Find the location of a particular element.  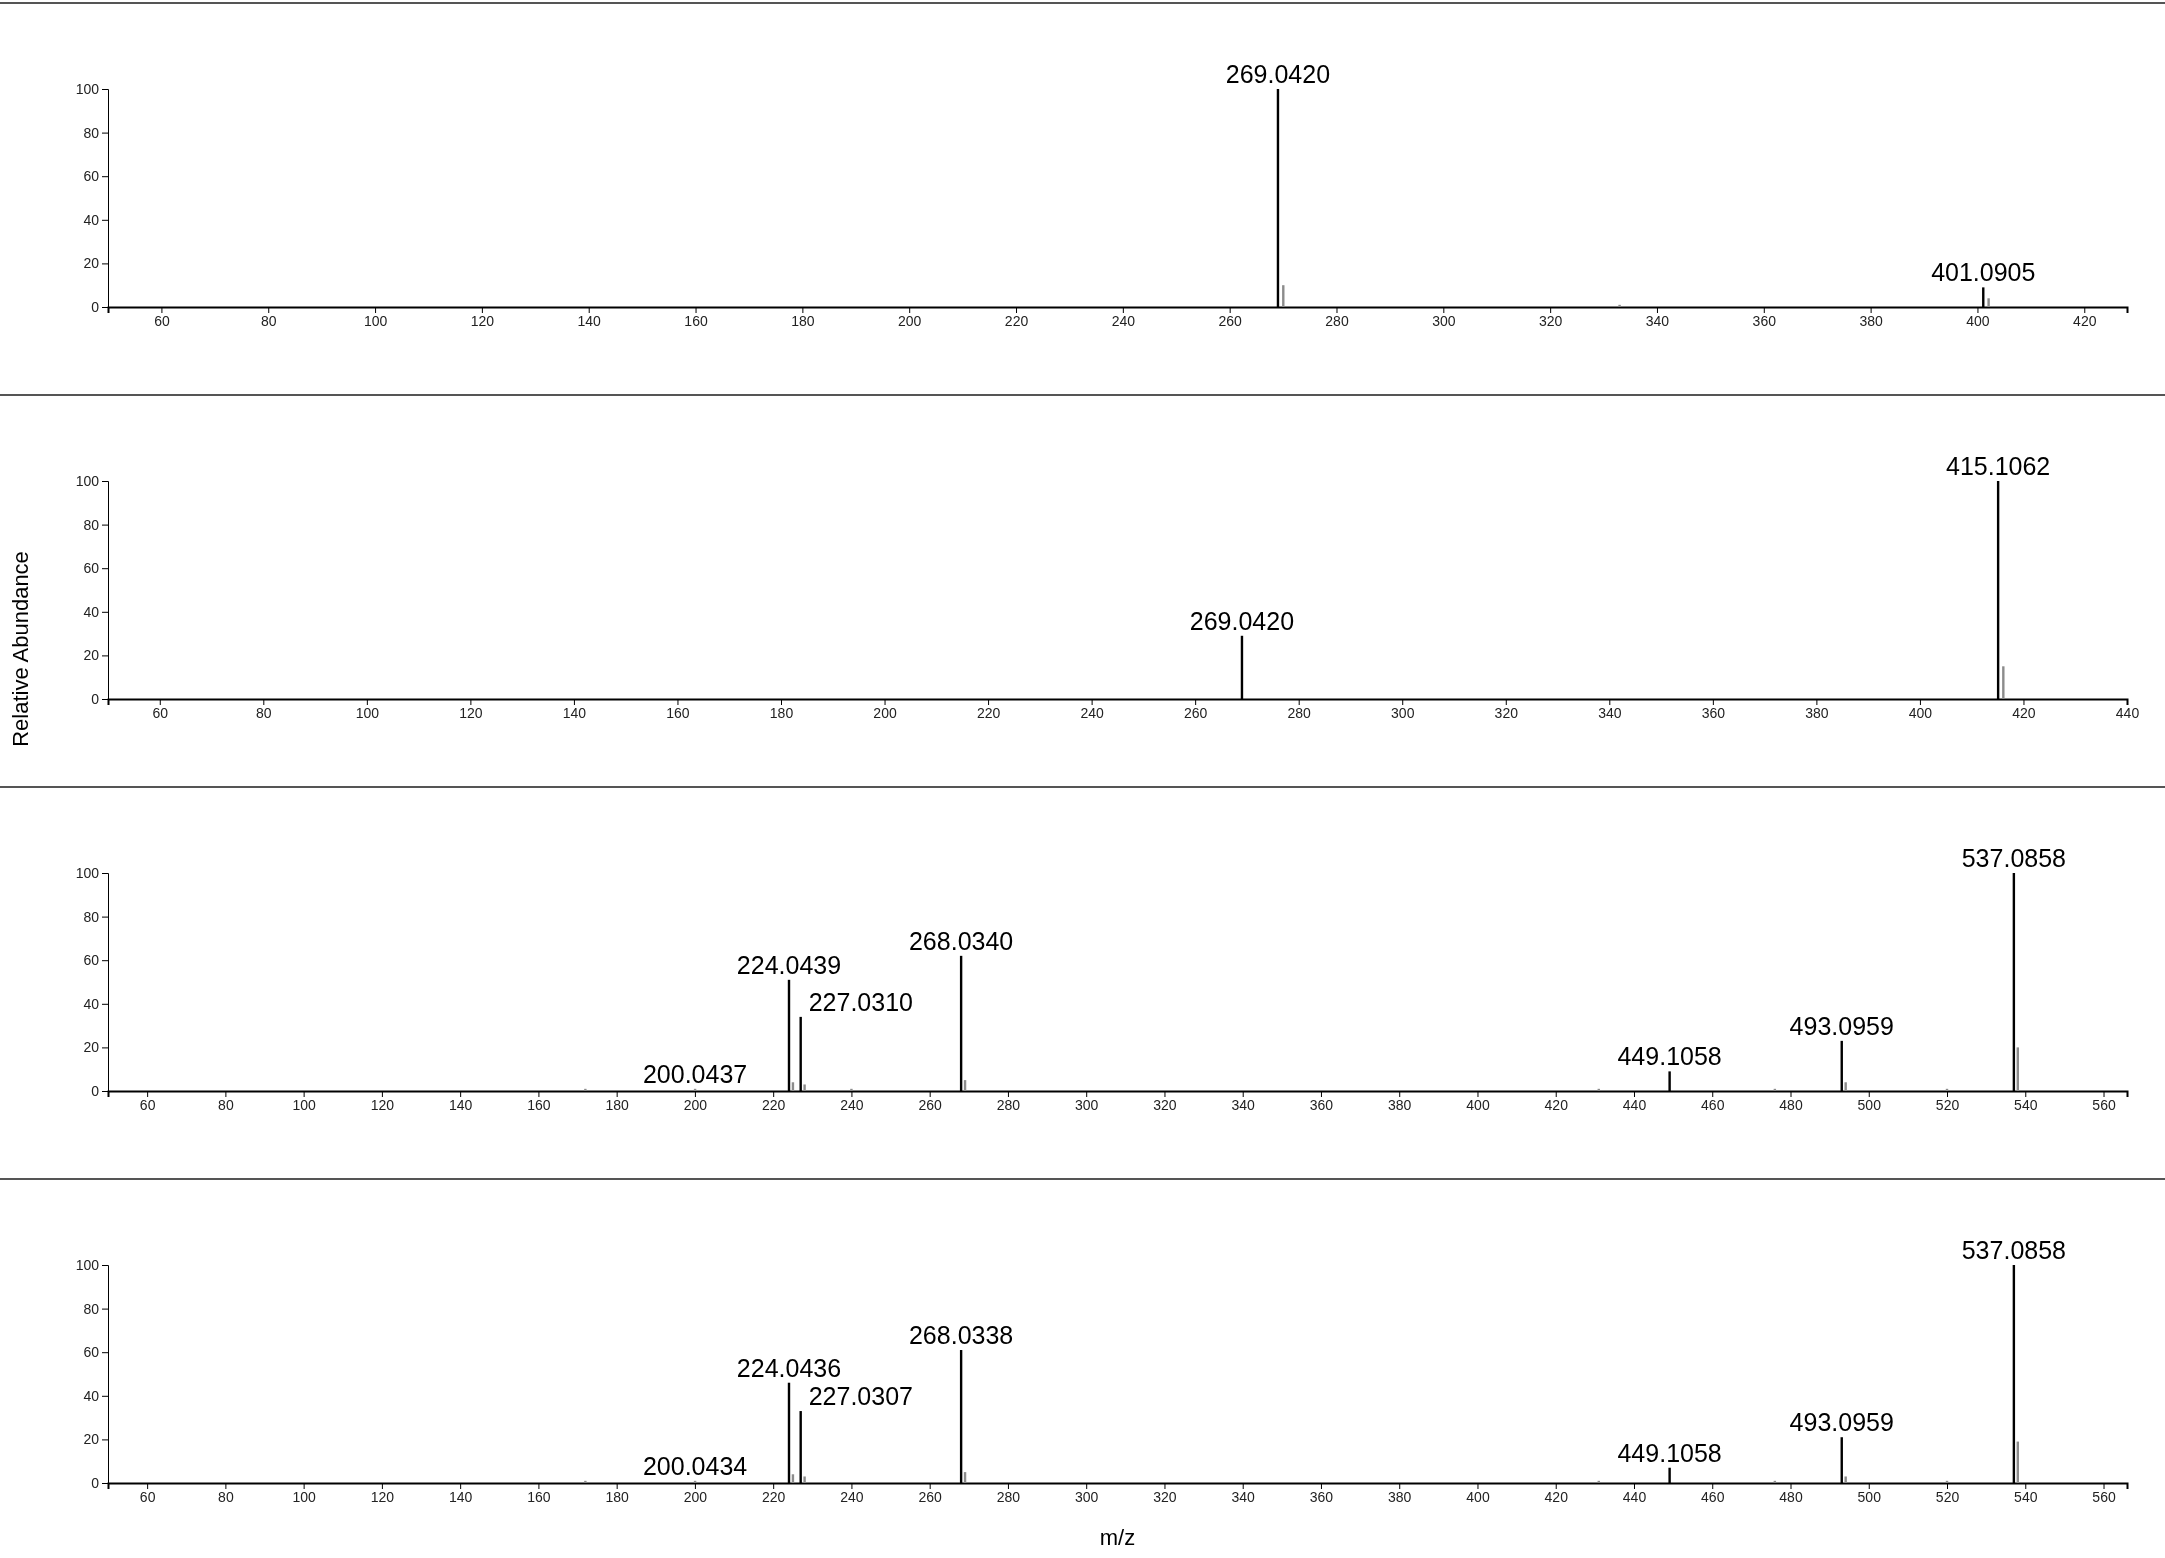

x-tick-label: 500 is located at coordinates (1869, 1104).